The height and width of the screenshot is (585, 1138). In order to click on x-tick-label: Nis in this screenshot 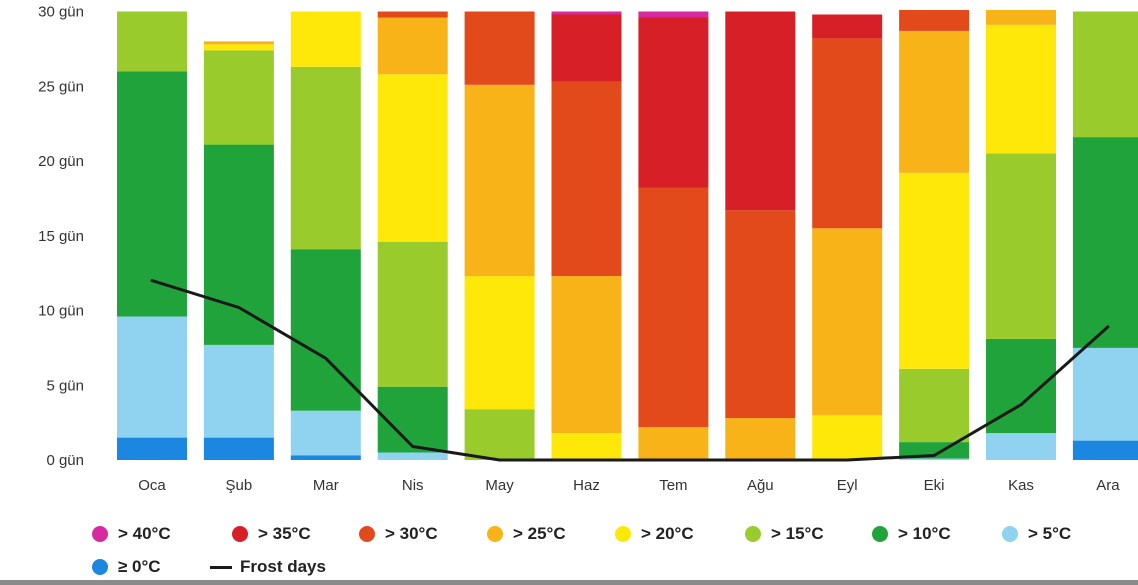, I will do `click(413, 485)`.